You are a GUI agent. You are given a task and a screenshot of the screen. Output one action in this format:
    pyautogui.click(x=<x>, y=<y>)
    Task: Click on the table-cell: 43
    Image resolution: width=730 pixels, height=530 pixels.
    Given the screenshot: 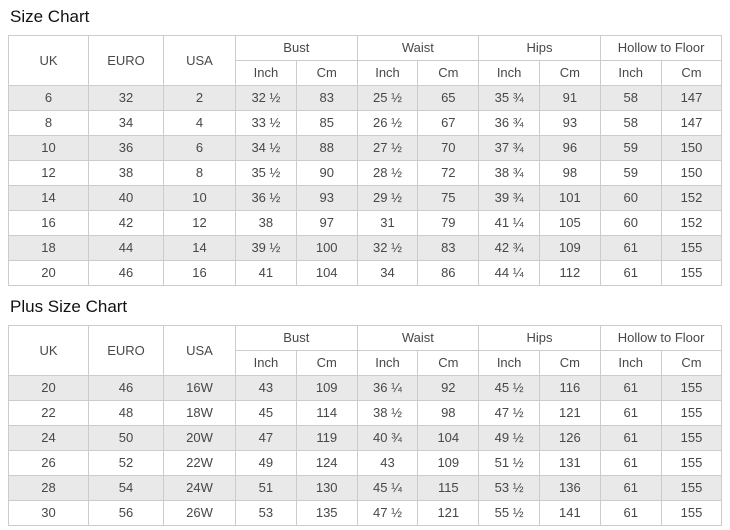 What is the action you would take?
    pyautogui.click(x=387, y=463)
    